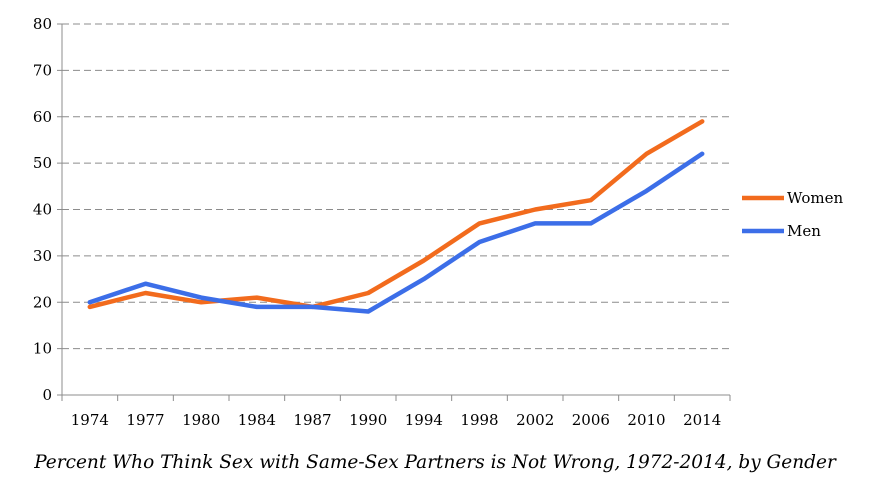  I want to click on y-tick-label: 50, so click(42, 163).